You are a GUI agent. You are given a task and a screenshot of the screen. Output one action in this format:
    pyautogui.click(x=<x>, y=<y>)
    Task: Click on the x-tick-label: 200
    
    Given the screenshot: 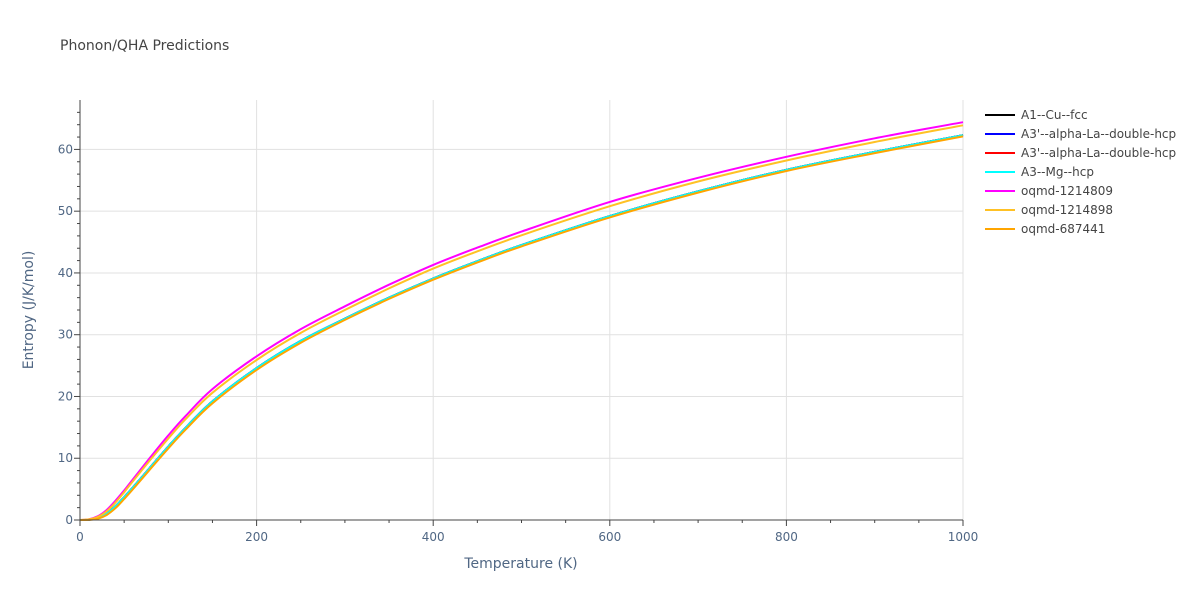 What is the action you would take?
    pyautogui.click(x=256, y=537)
    